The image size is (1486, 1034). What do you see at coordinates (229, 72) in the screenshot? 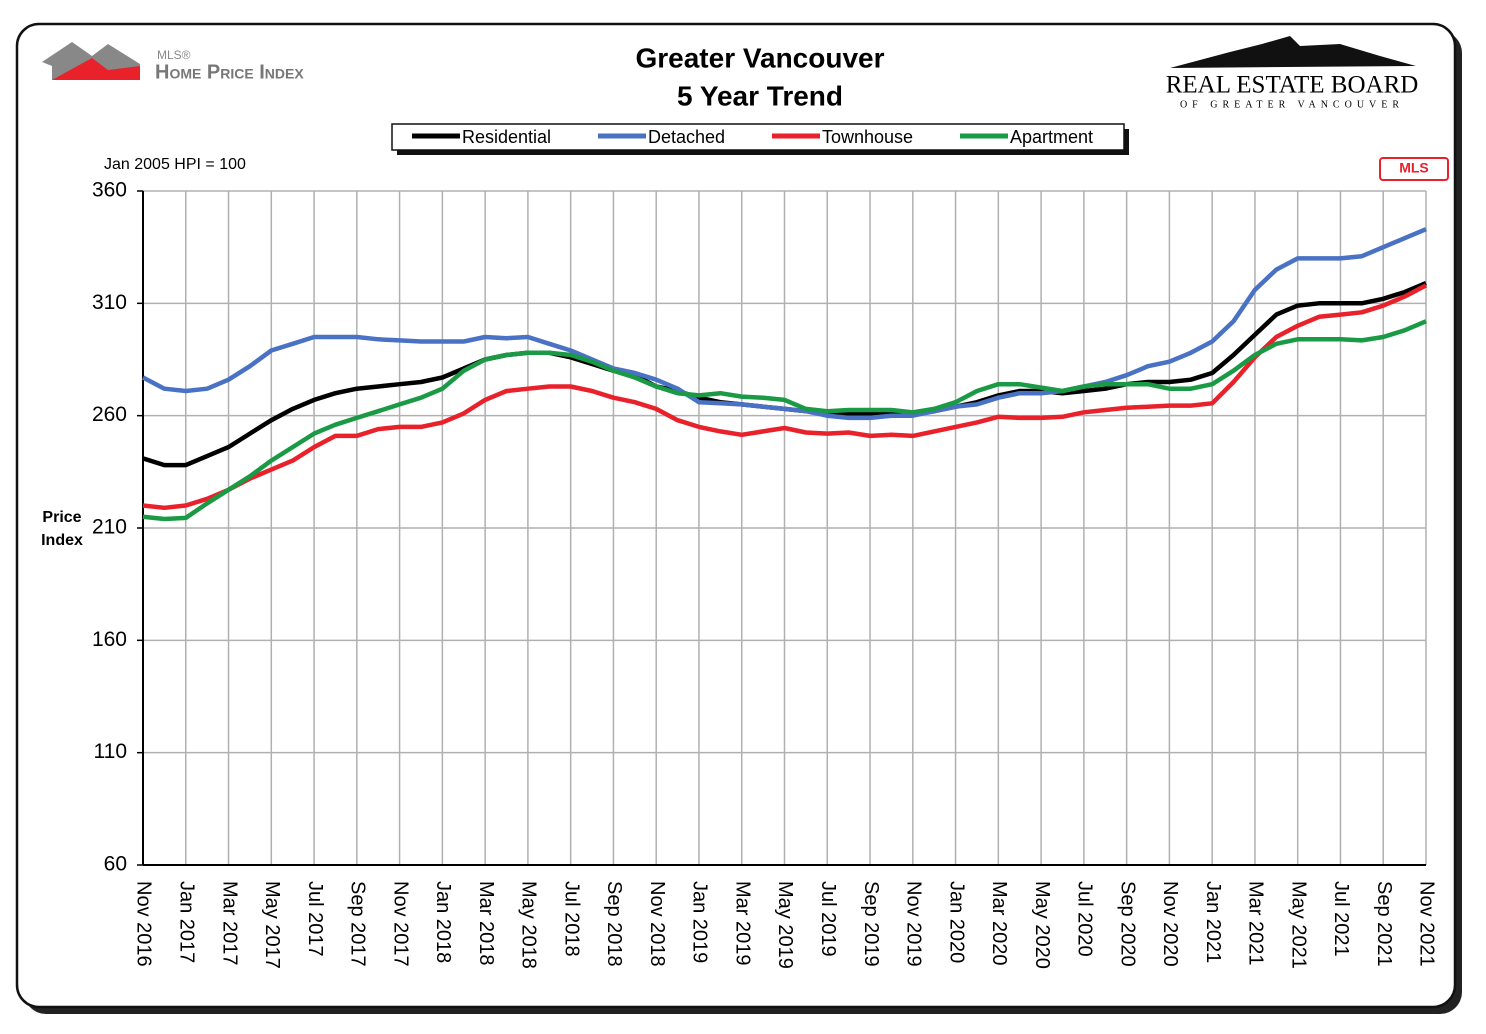
I see `logo-text: Home Price Index` at bounding box center [229, 72].